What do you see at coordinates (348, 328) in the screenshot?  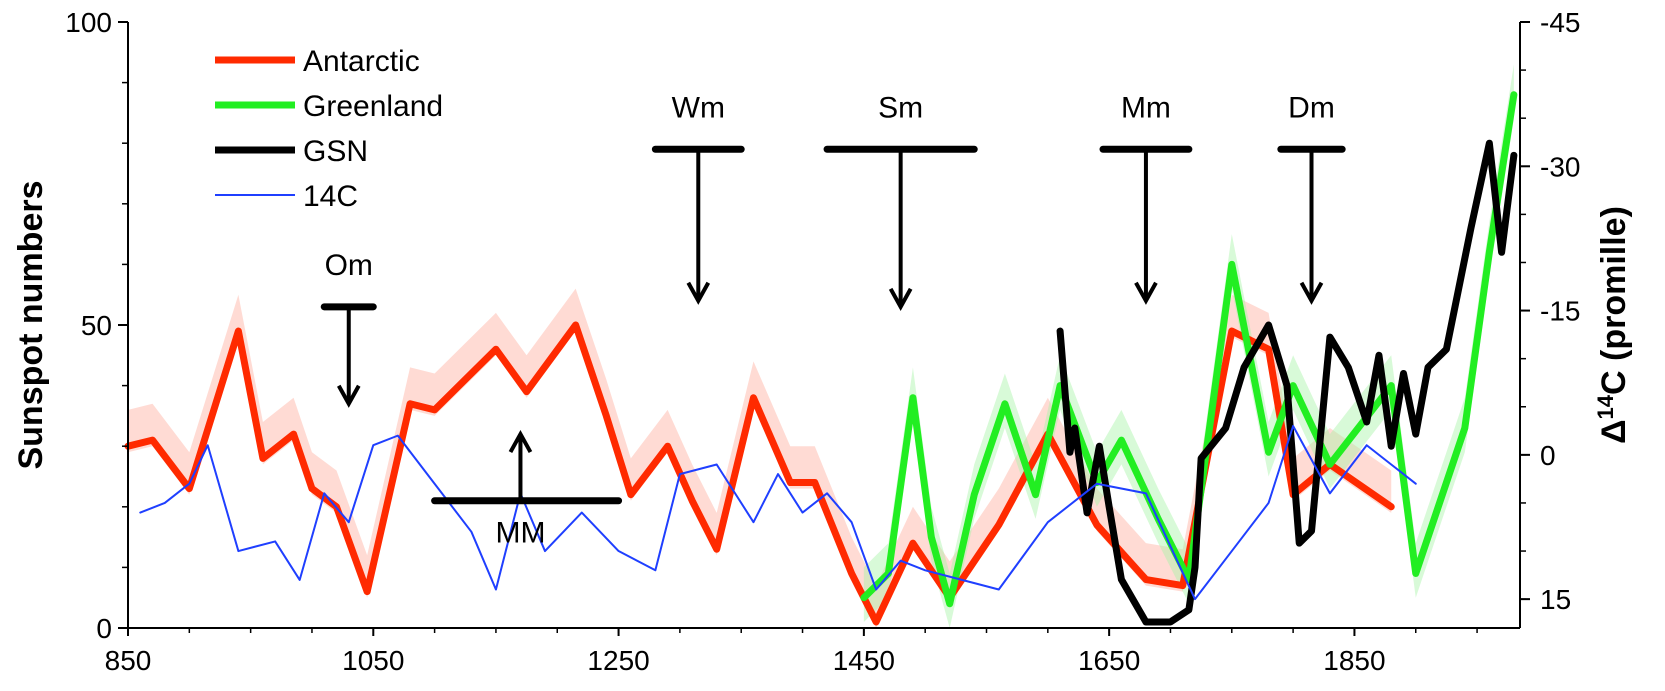 I see `annotation-om: Om` at bounding box center [348, 328].